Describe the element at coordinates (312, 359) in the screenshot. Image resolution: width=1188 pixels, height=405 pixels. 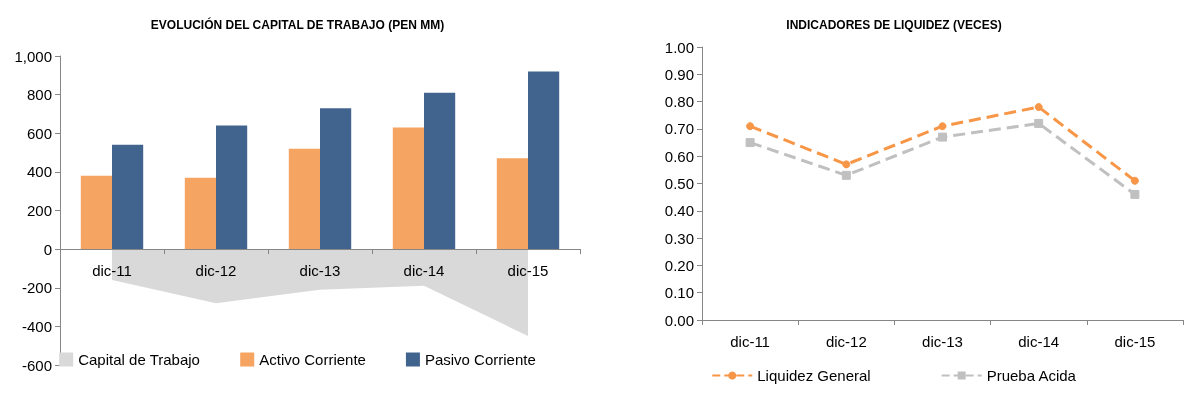
I see `legend-label: Activo Corriente` at that location.